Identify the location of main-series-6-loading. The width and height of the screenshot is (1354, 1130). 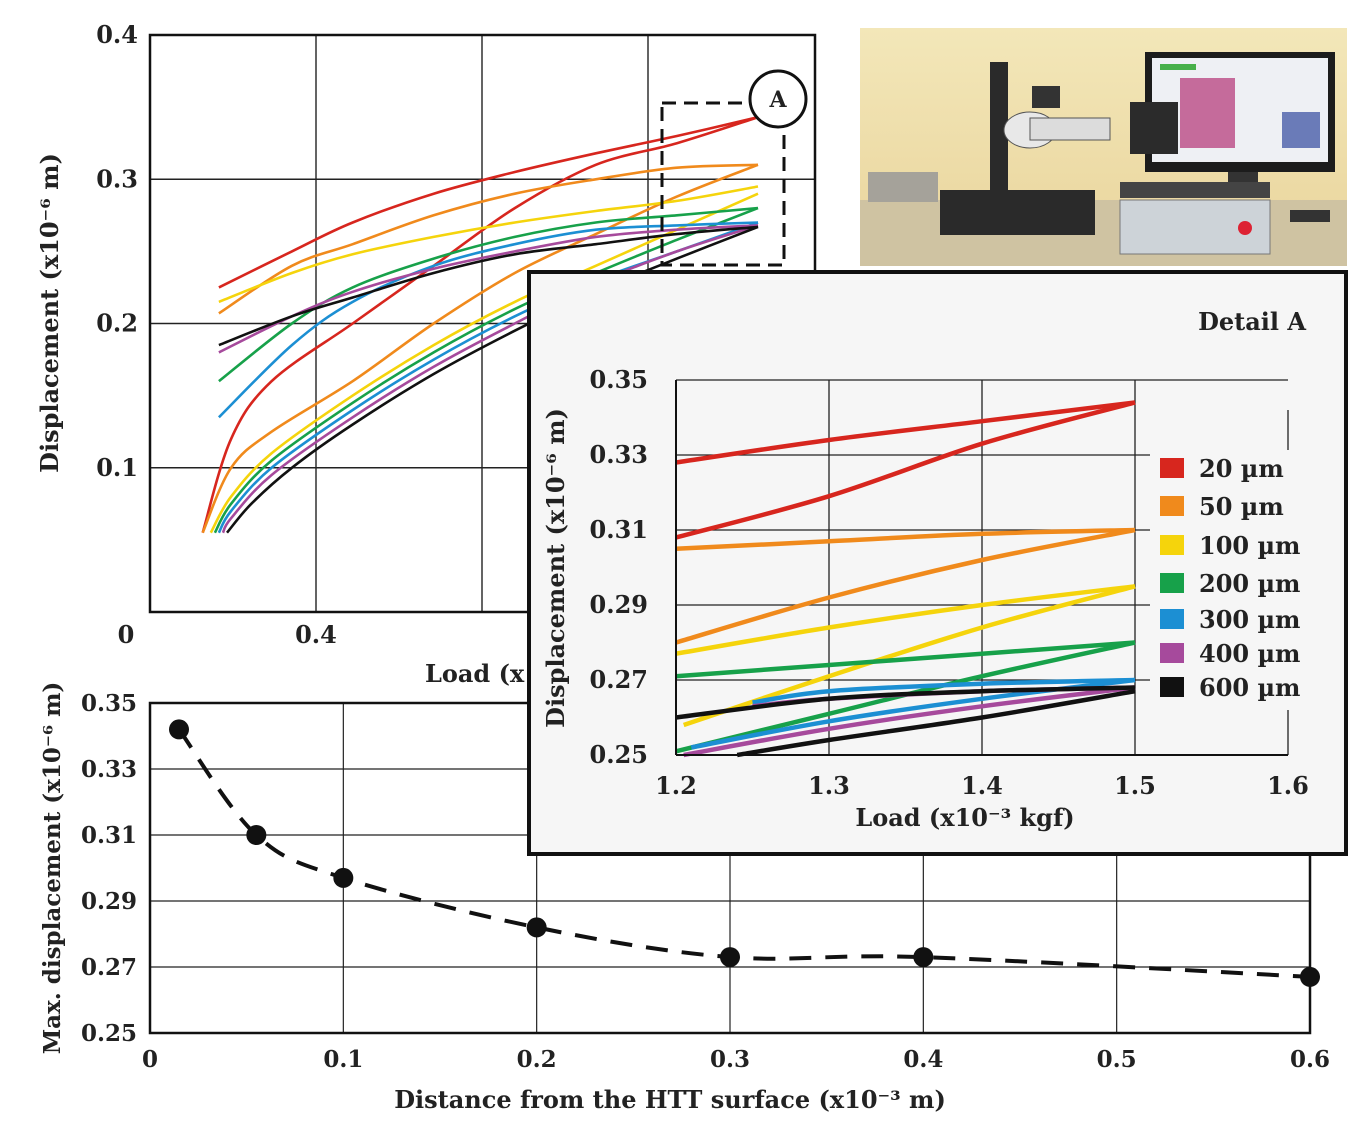
(492, 379).